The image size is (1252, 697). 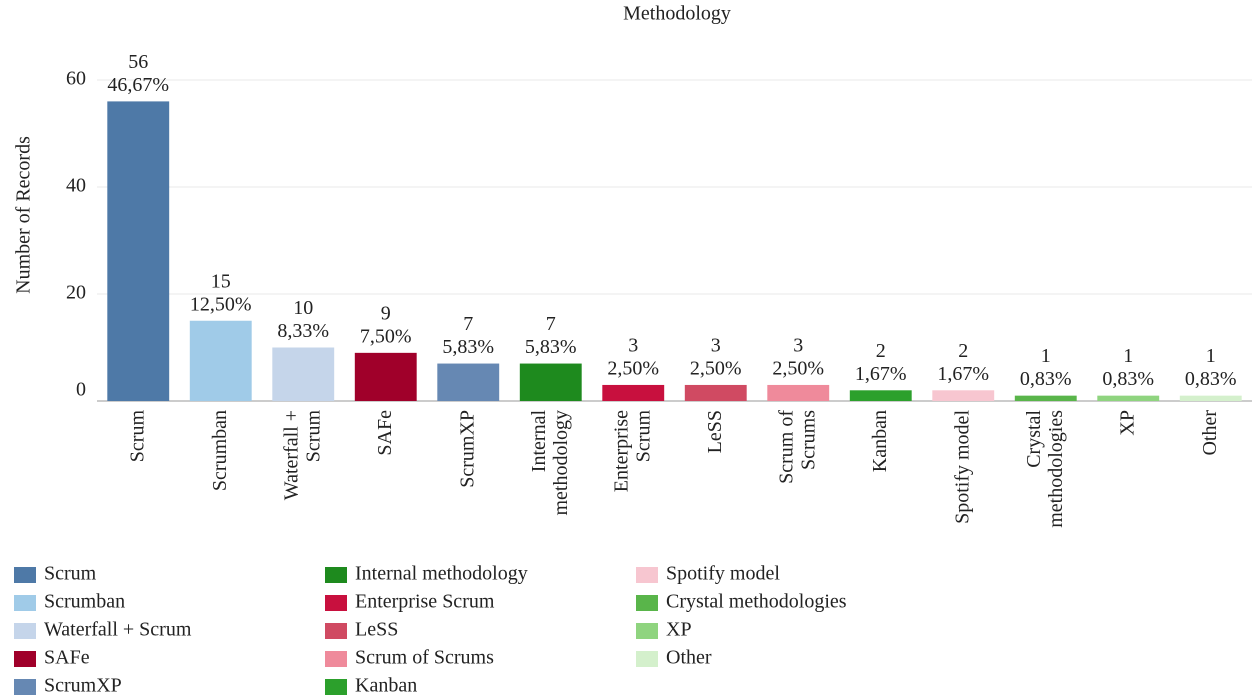 I want to click on legend-label: ScrumXP, so click(x=83, y=686).